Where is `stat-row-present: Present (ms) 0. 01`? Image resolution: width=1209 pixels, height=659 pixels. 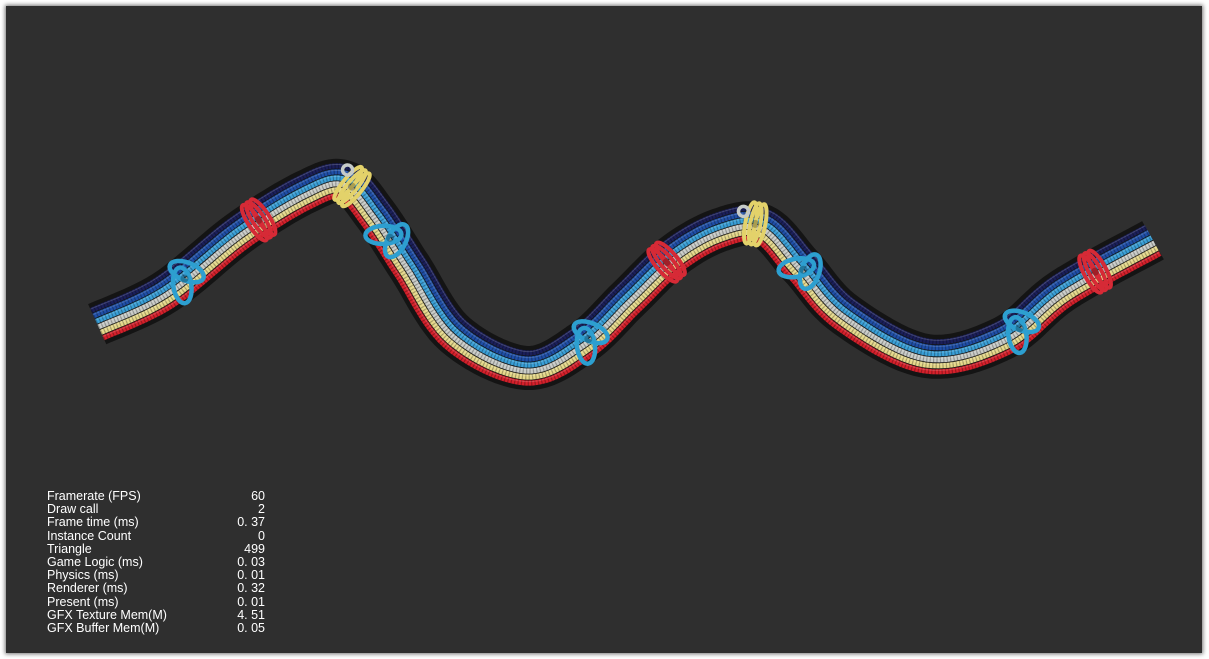 stat-row-present: Present (ms) 0. 01 is located at coordinates (156, 601).